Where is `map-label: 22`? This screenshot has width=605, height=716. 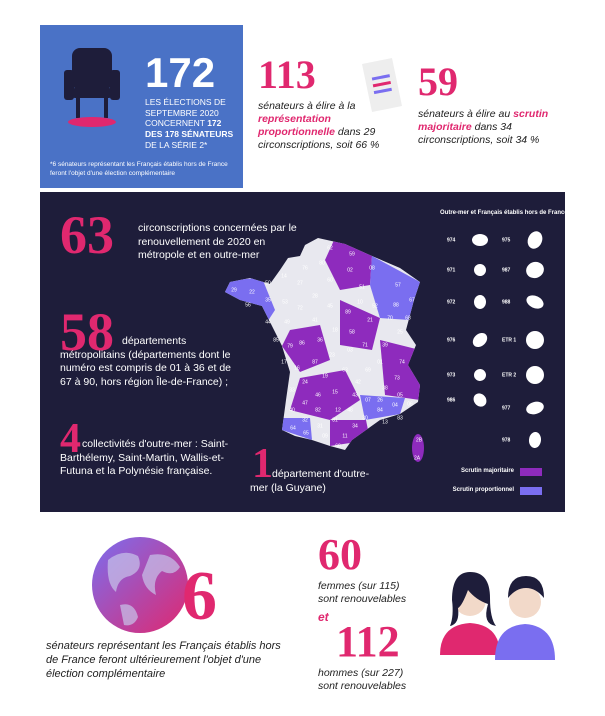 map-label: 22 is located at coordinates (252, 292).